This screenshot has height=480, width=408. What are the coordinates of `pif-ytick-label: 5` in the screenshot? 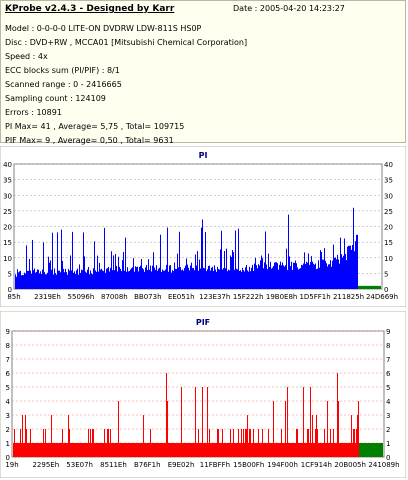 It's located at (8, 388).